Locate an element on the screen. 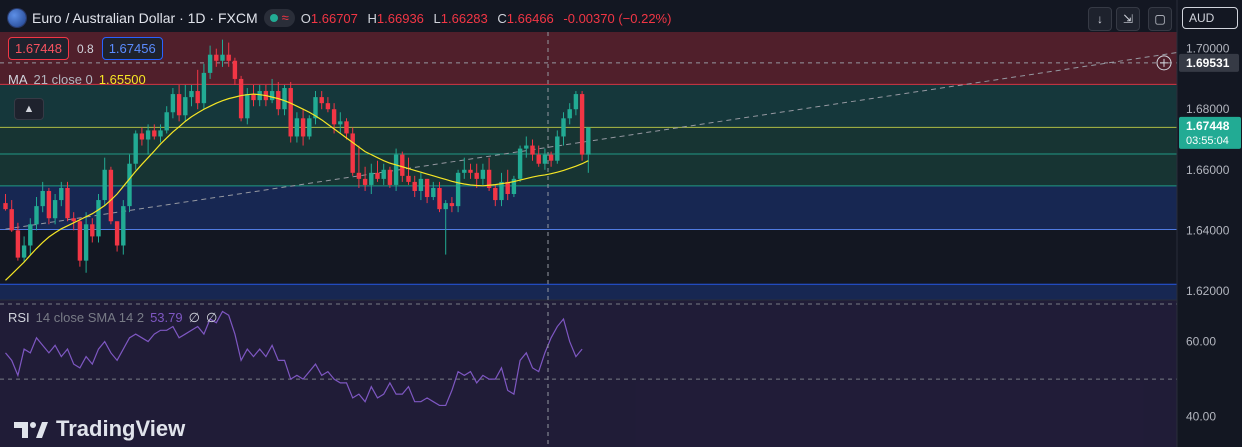 Image resolution: width=1242 pixels, height=447 pixels. open-value: 1.66707 is located at coordinates (334, 18).